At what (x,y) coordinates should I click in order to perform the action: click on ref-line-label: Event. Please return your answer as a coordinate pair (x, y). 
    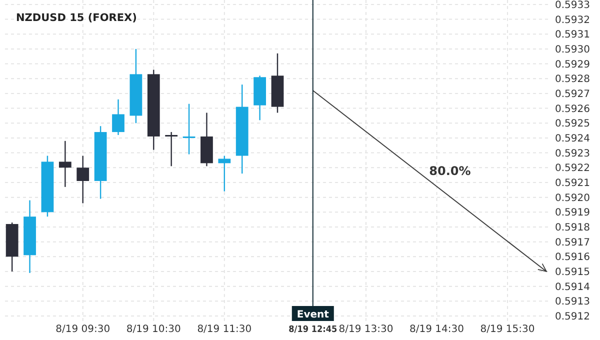
    Looking at the image, I should click on (313, 315).